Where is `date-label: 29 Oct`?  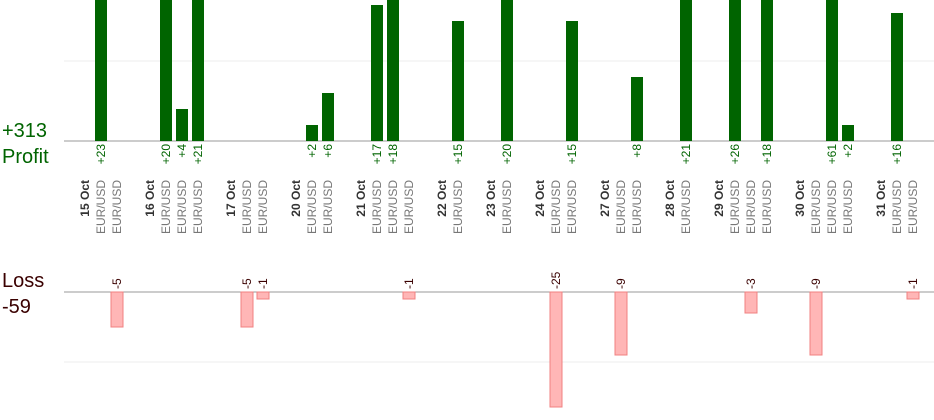
date-label: 29 Oct is located at coordinates (719, 198).